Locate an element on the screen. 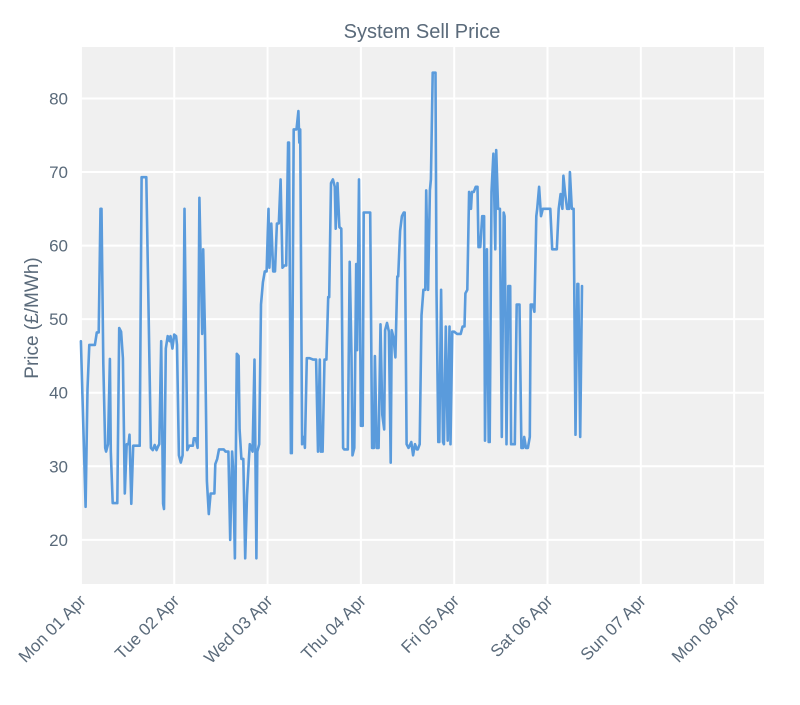 The width and height of the screenshot is (800, 705). x-tick-label: Mon 01 Apr is located at coordinates (52, 628).